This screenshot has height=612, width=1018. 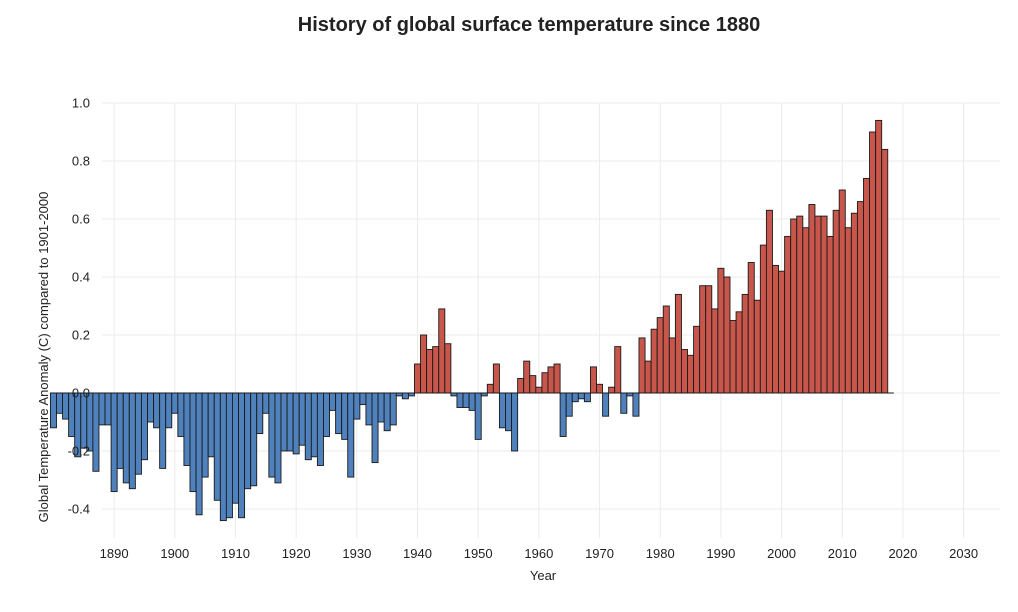 What do you see at coordinates (618, 370) in the screenshot?
I see `bar-1973` at bounding box center [618, 370].